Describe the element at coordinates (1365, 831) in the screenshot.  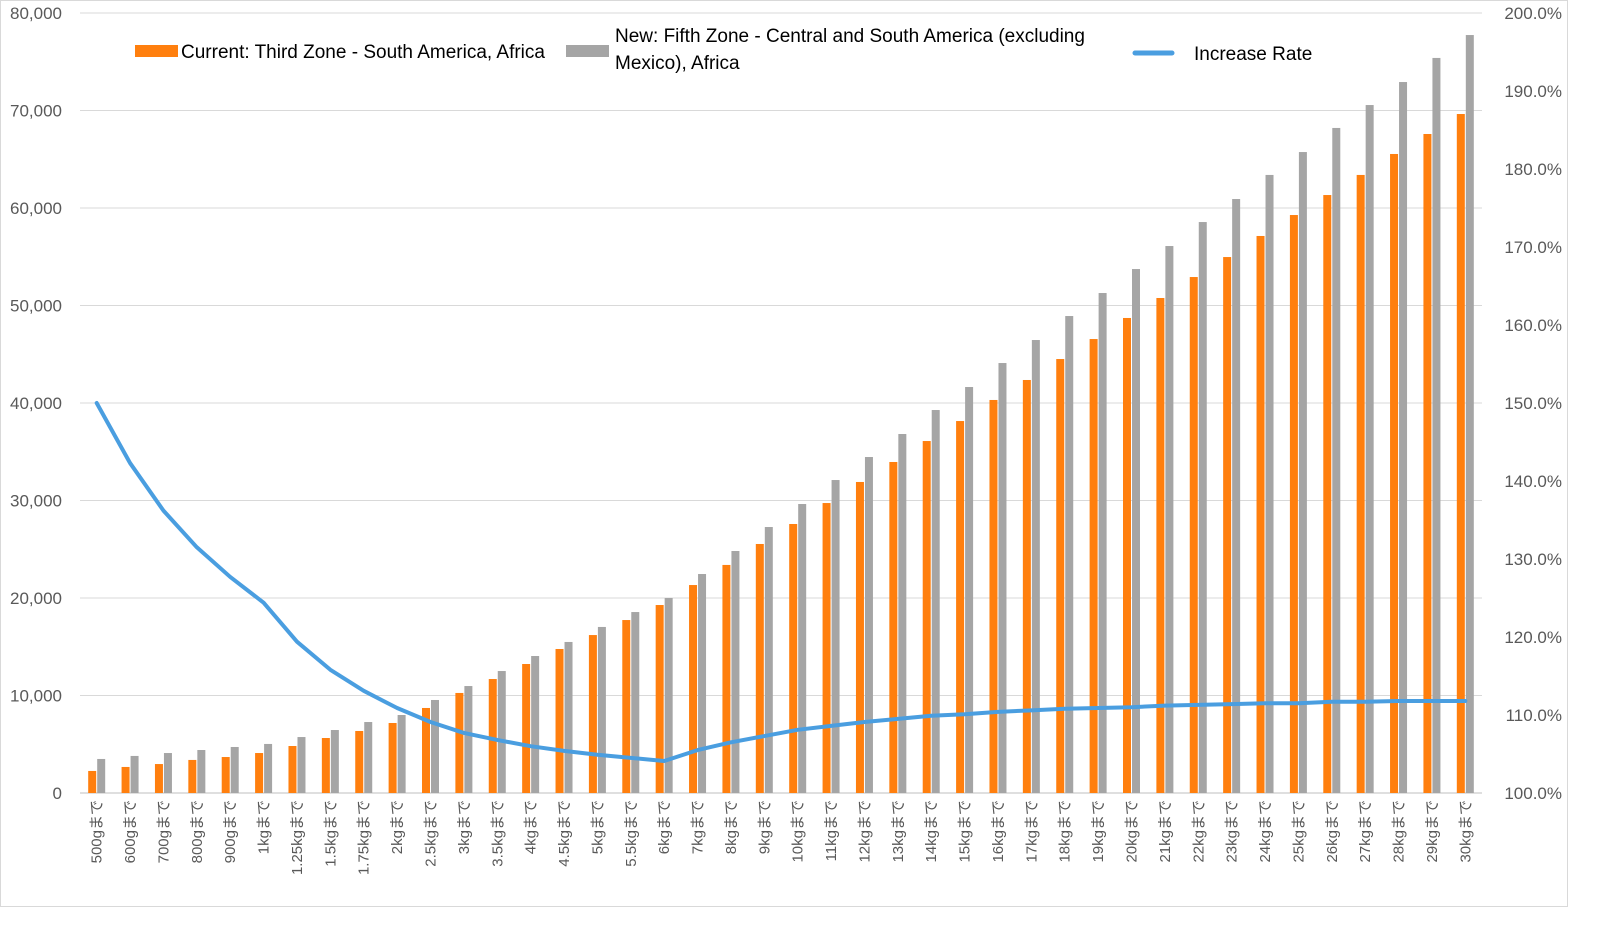
I see `x-tick-label: 27kgまで` at that location.